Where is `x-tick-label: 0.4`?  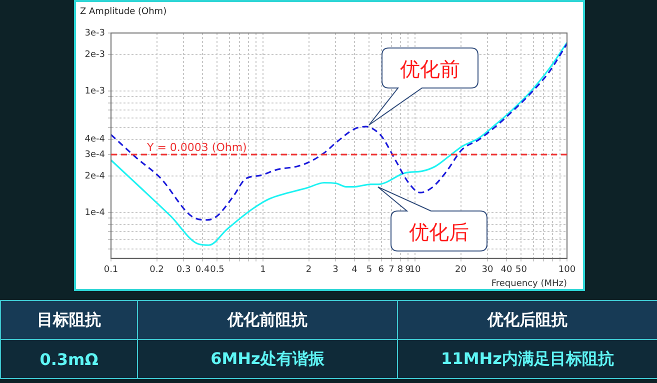 x-tick-label: 0.4 is located at coordinates (202, 270).